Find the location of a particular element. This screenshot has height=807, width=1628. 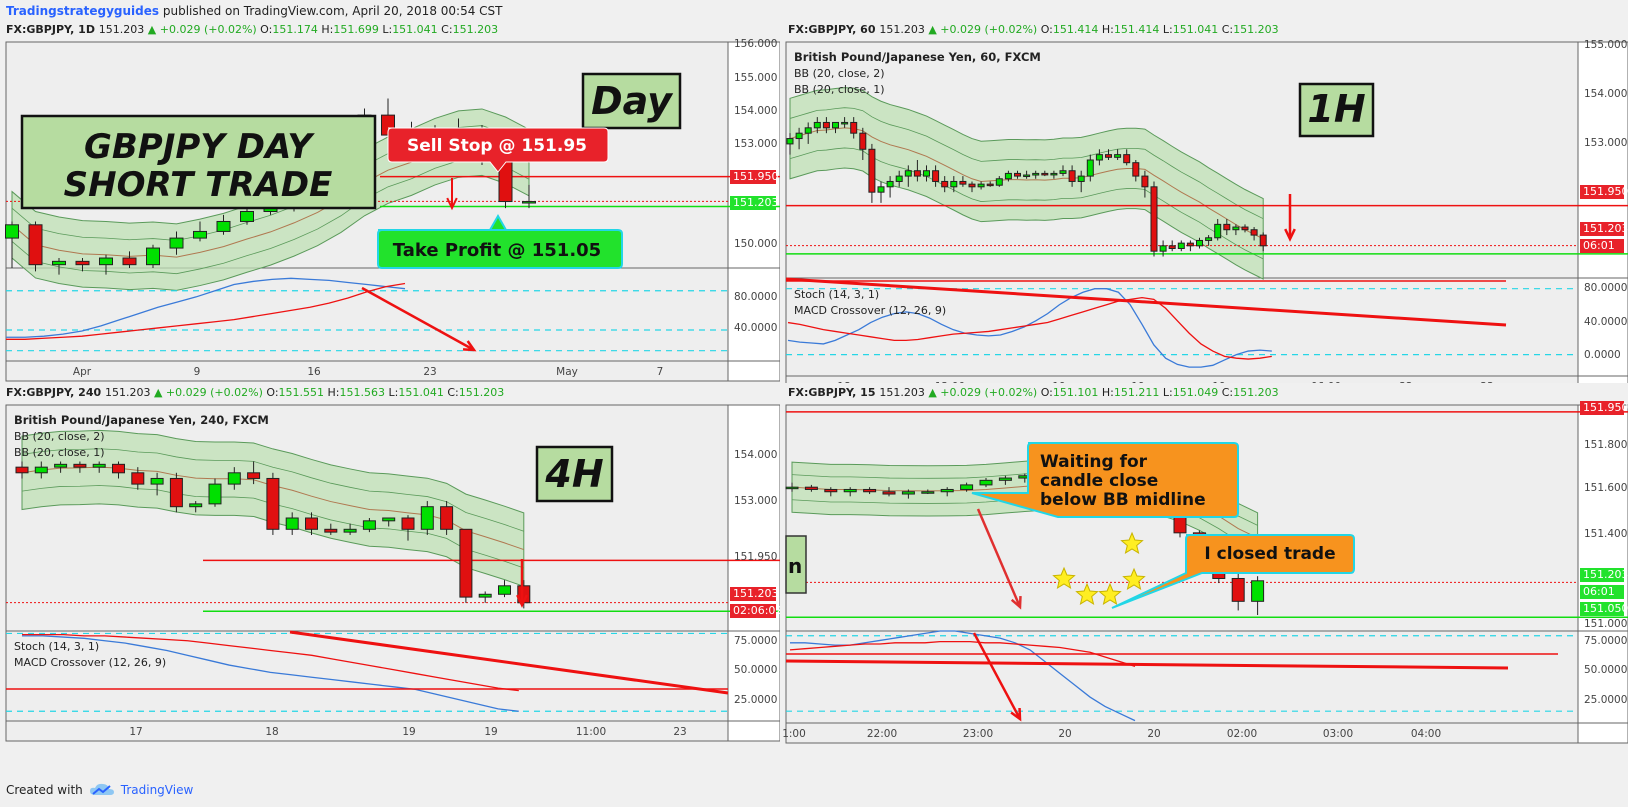

time-tick-4: May is located at coordinates (567, 372).